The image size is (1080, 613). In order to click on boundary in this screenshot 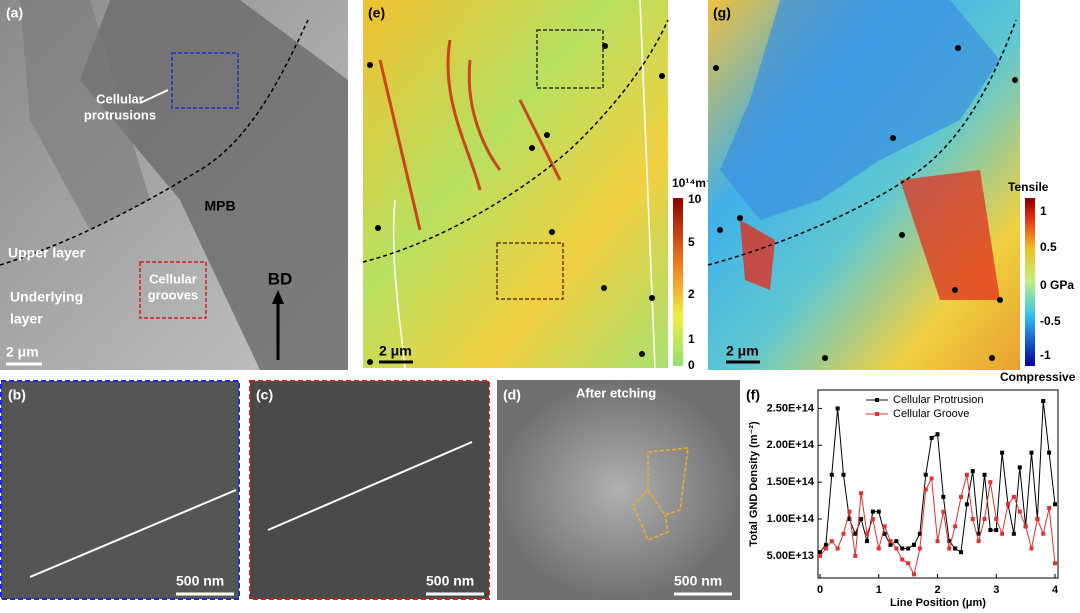, I will do `click(524, 184)`.